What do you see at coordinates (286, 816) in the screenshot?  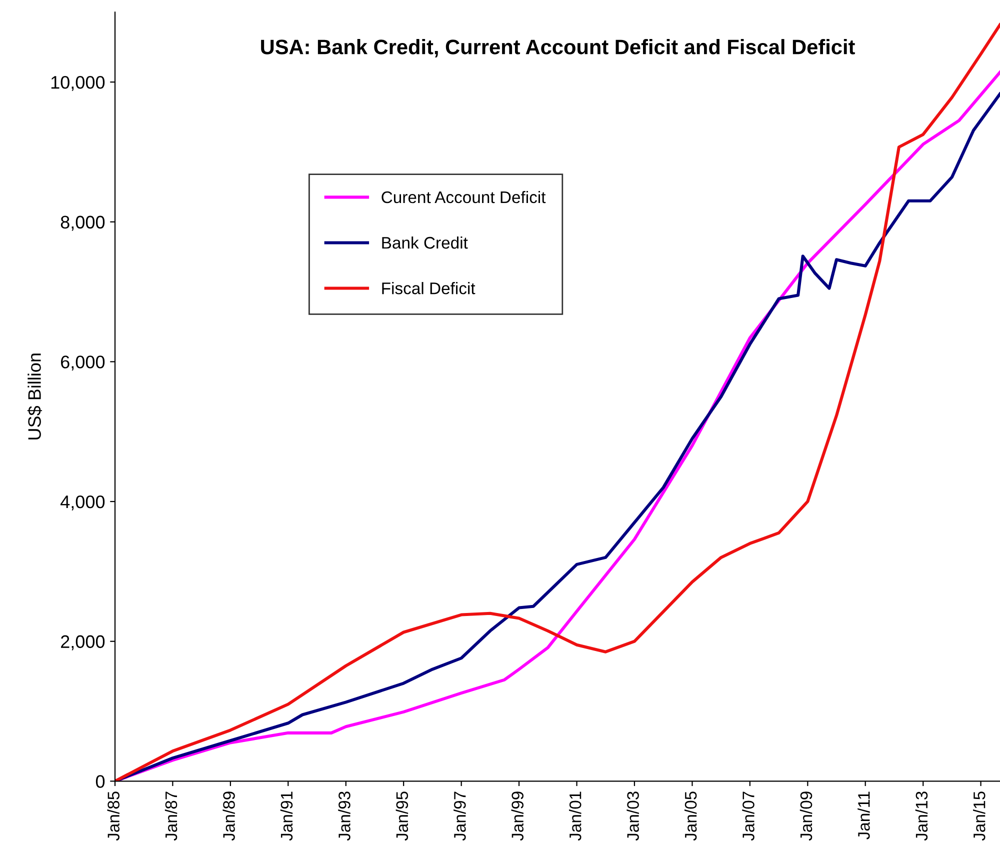 I see `x-tick-label: Jan/91` at bounding box center [286, 816].